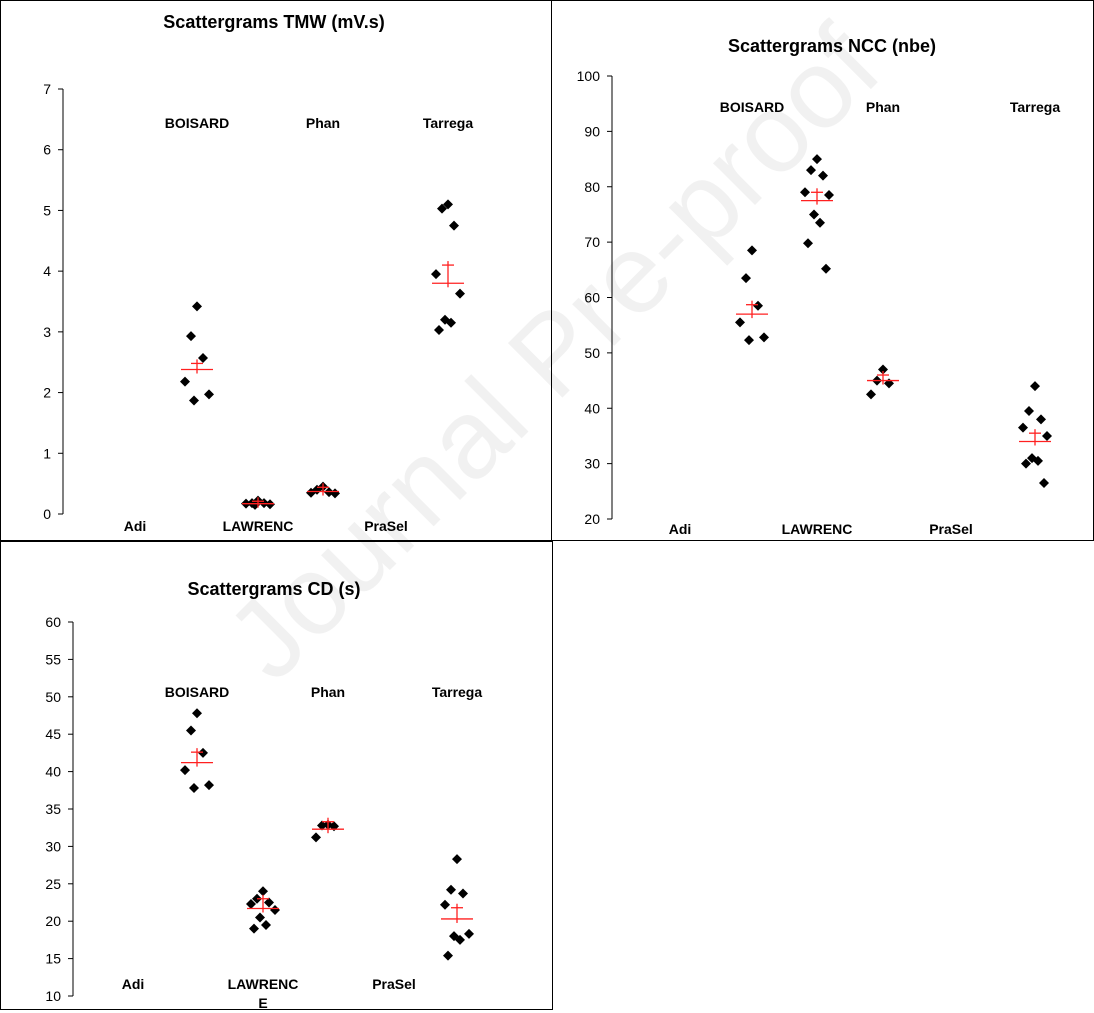  I want to click on y-tick-label: 40, so click(592, 408).